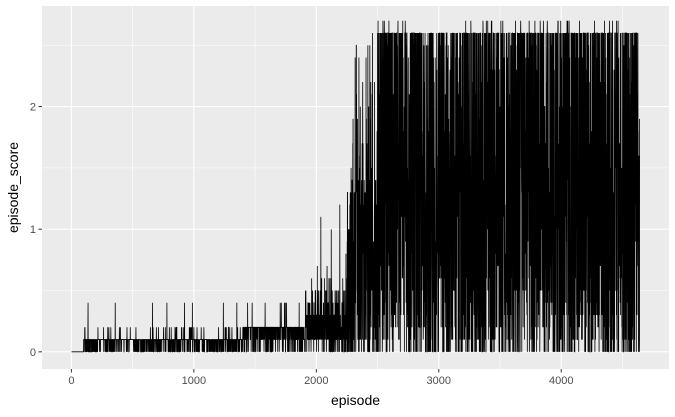 Image resolution: width=675 pixels, height=417 pixels. What do you see at coordinates (33, 108) in the screenshot?
I see `y-tick-label: 2` at bounding box center [33, 108].